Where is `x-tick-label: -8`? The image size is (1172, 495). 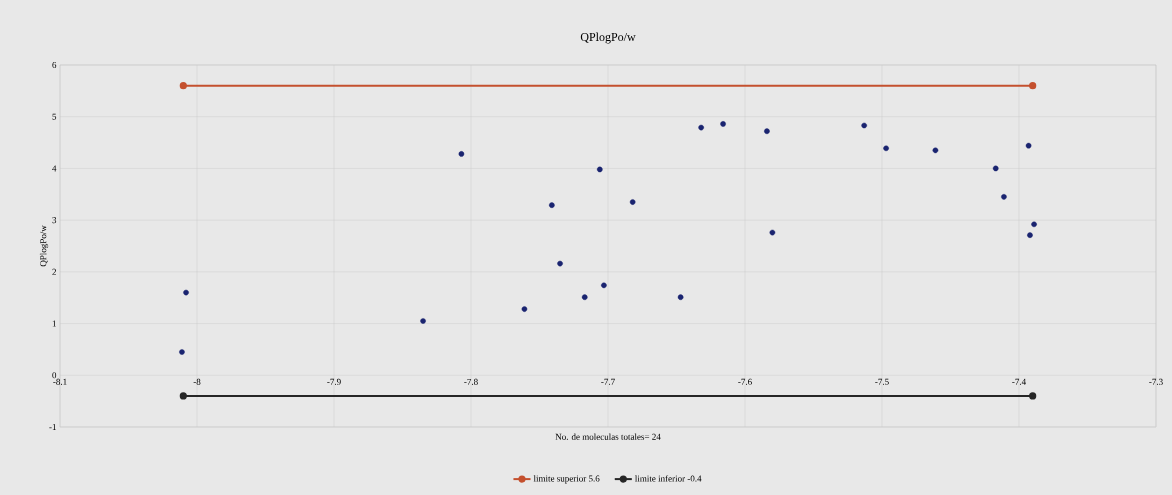 x-tick-label: -8 is located at coordinates (197, 381).